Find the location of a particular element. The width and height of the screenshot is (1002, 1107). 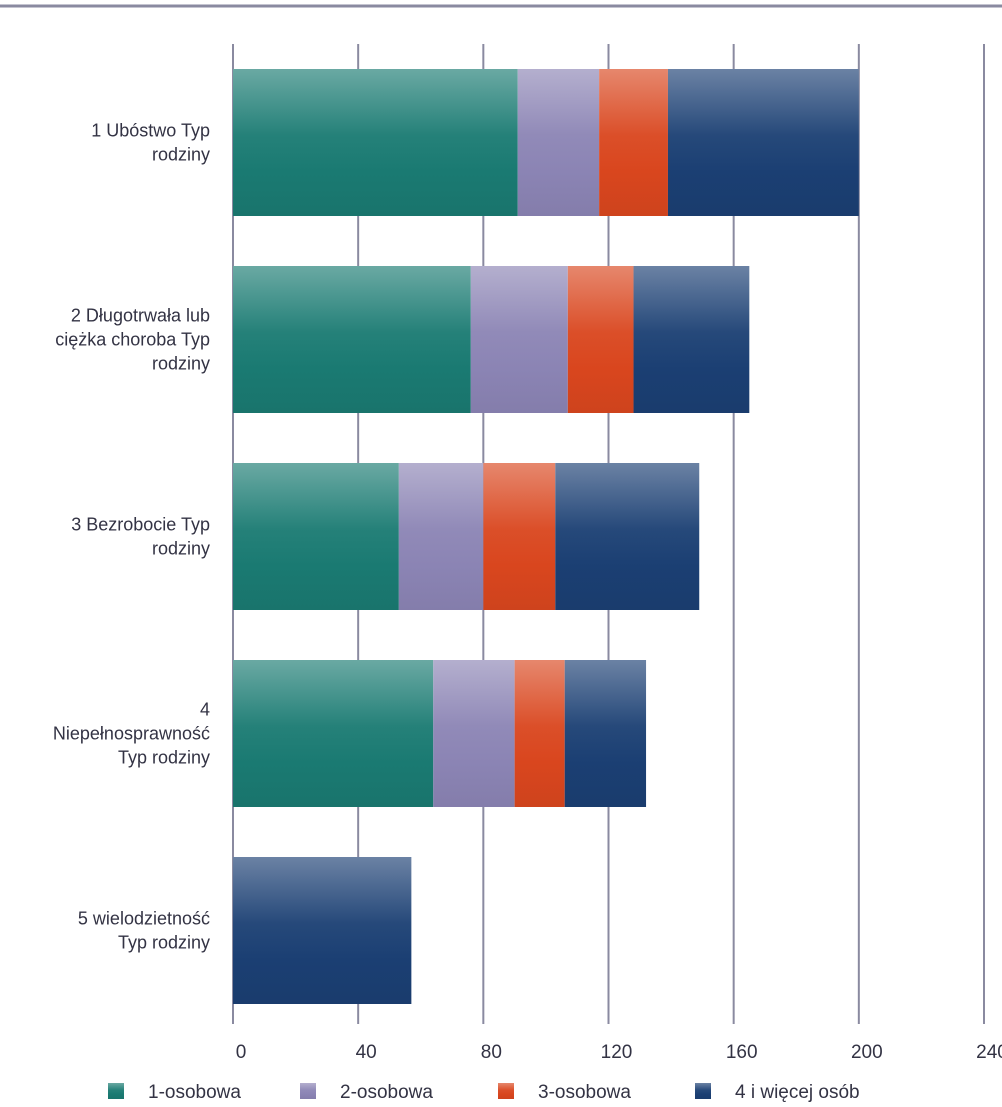

legend-item: 4 i więcej osób is located at coordinates (777, 1092).